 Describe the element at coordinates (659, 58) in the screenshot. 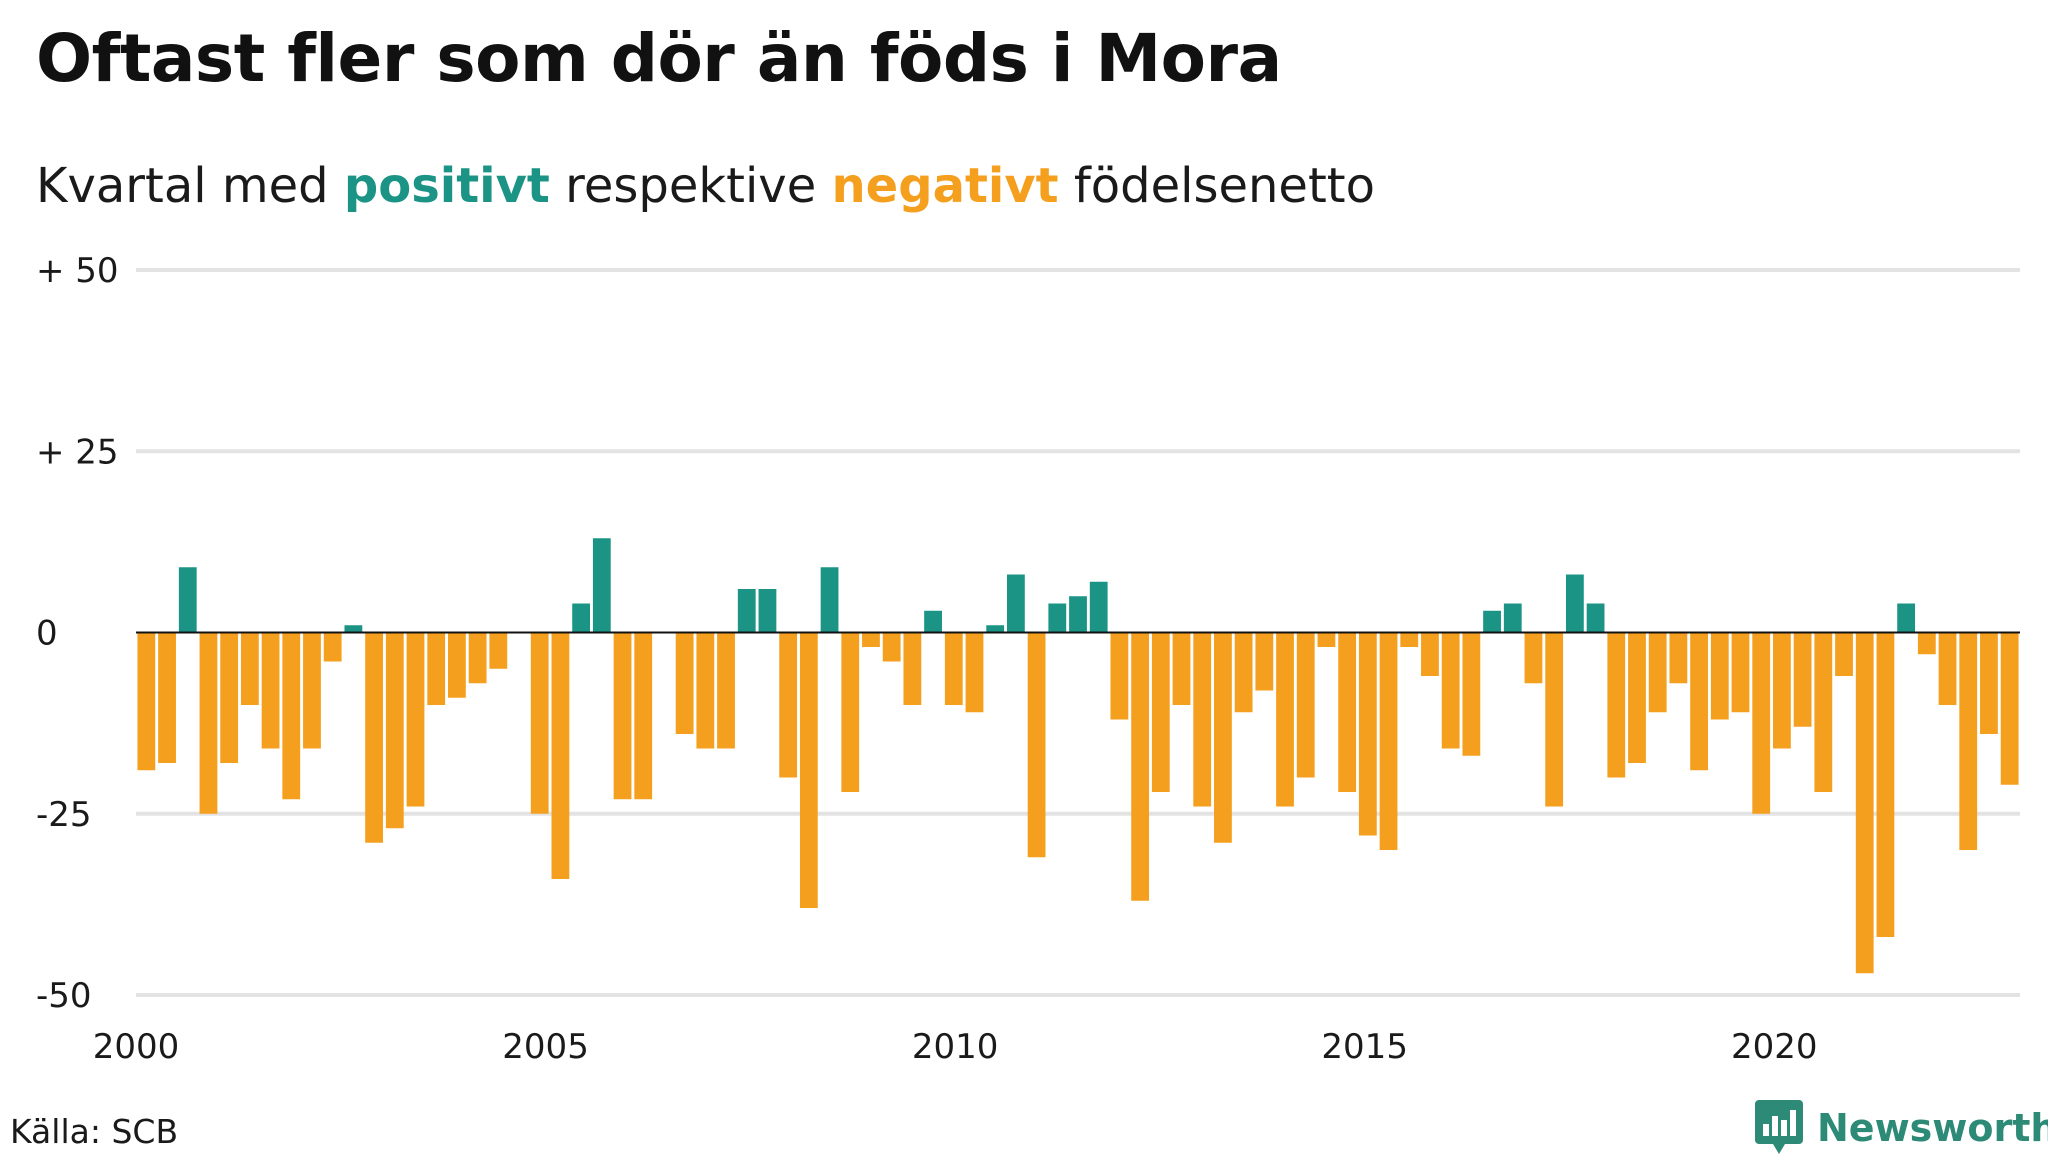

I see `chart-title: Oftast fler som dör än föds i Mora` at that location.